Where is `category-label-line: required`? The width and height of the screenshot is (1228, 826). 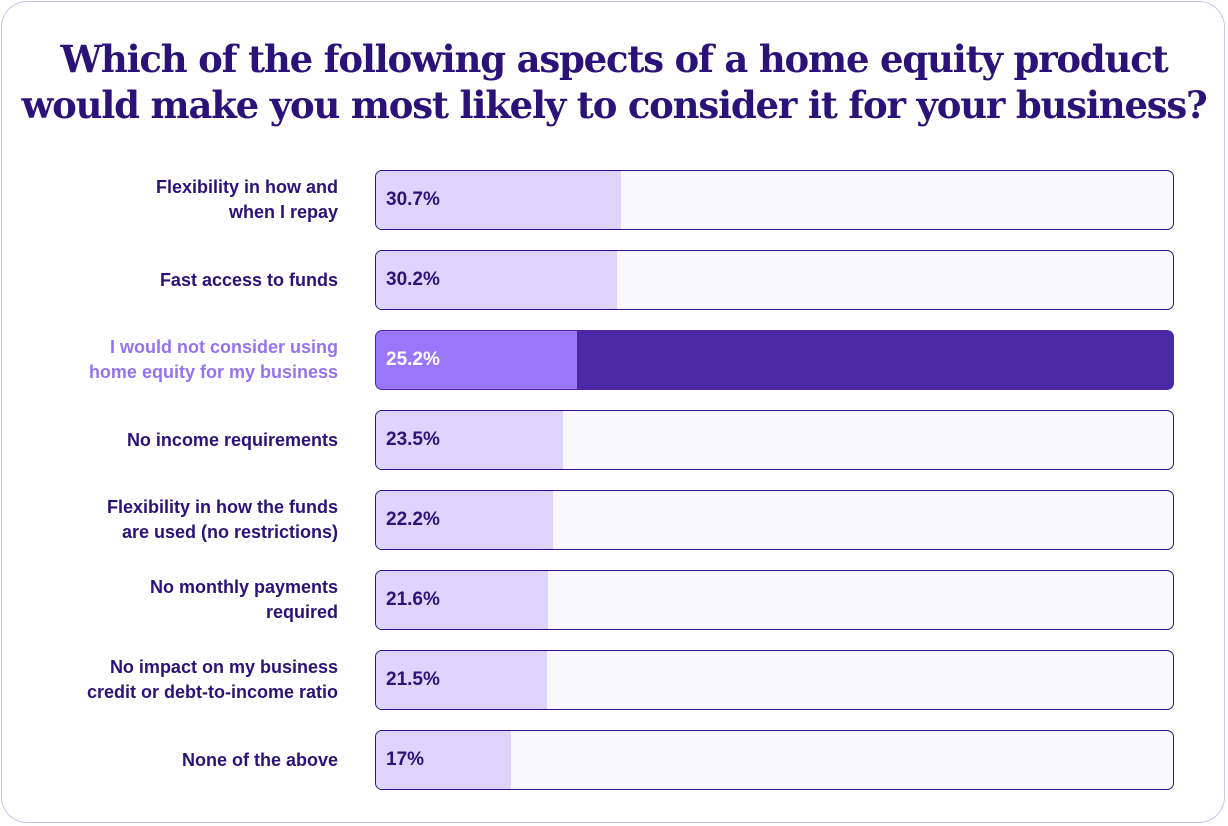 category-label-line: required is located at coordinates (301, 612).